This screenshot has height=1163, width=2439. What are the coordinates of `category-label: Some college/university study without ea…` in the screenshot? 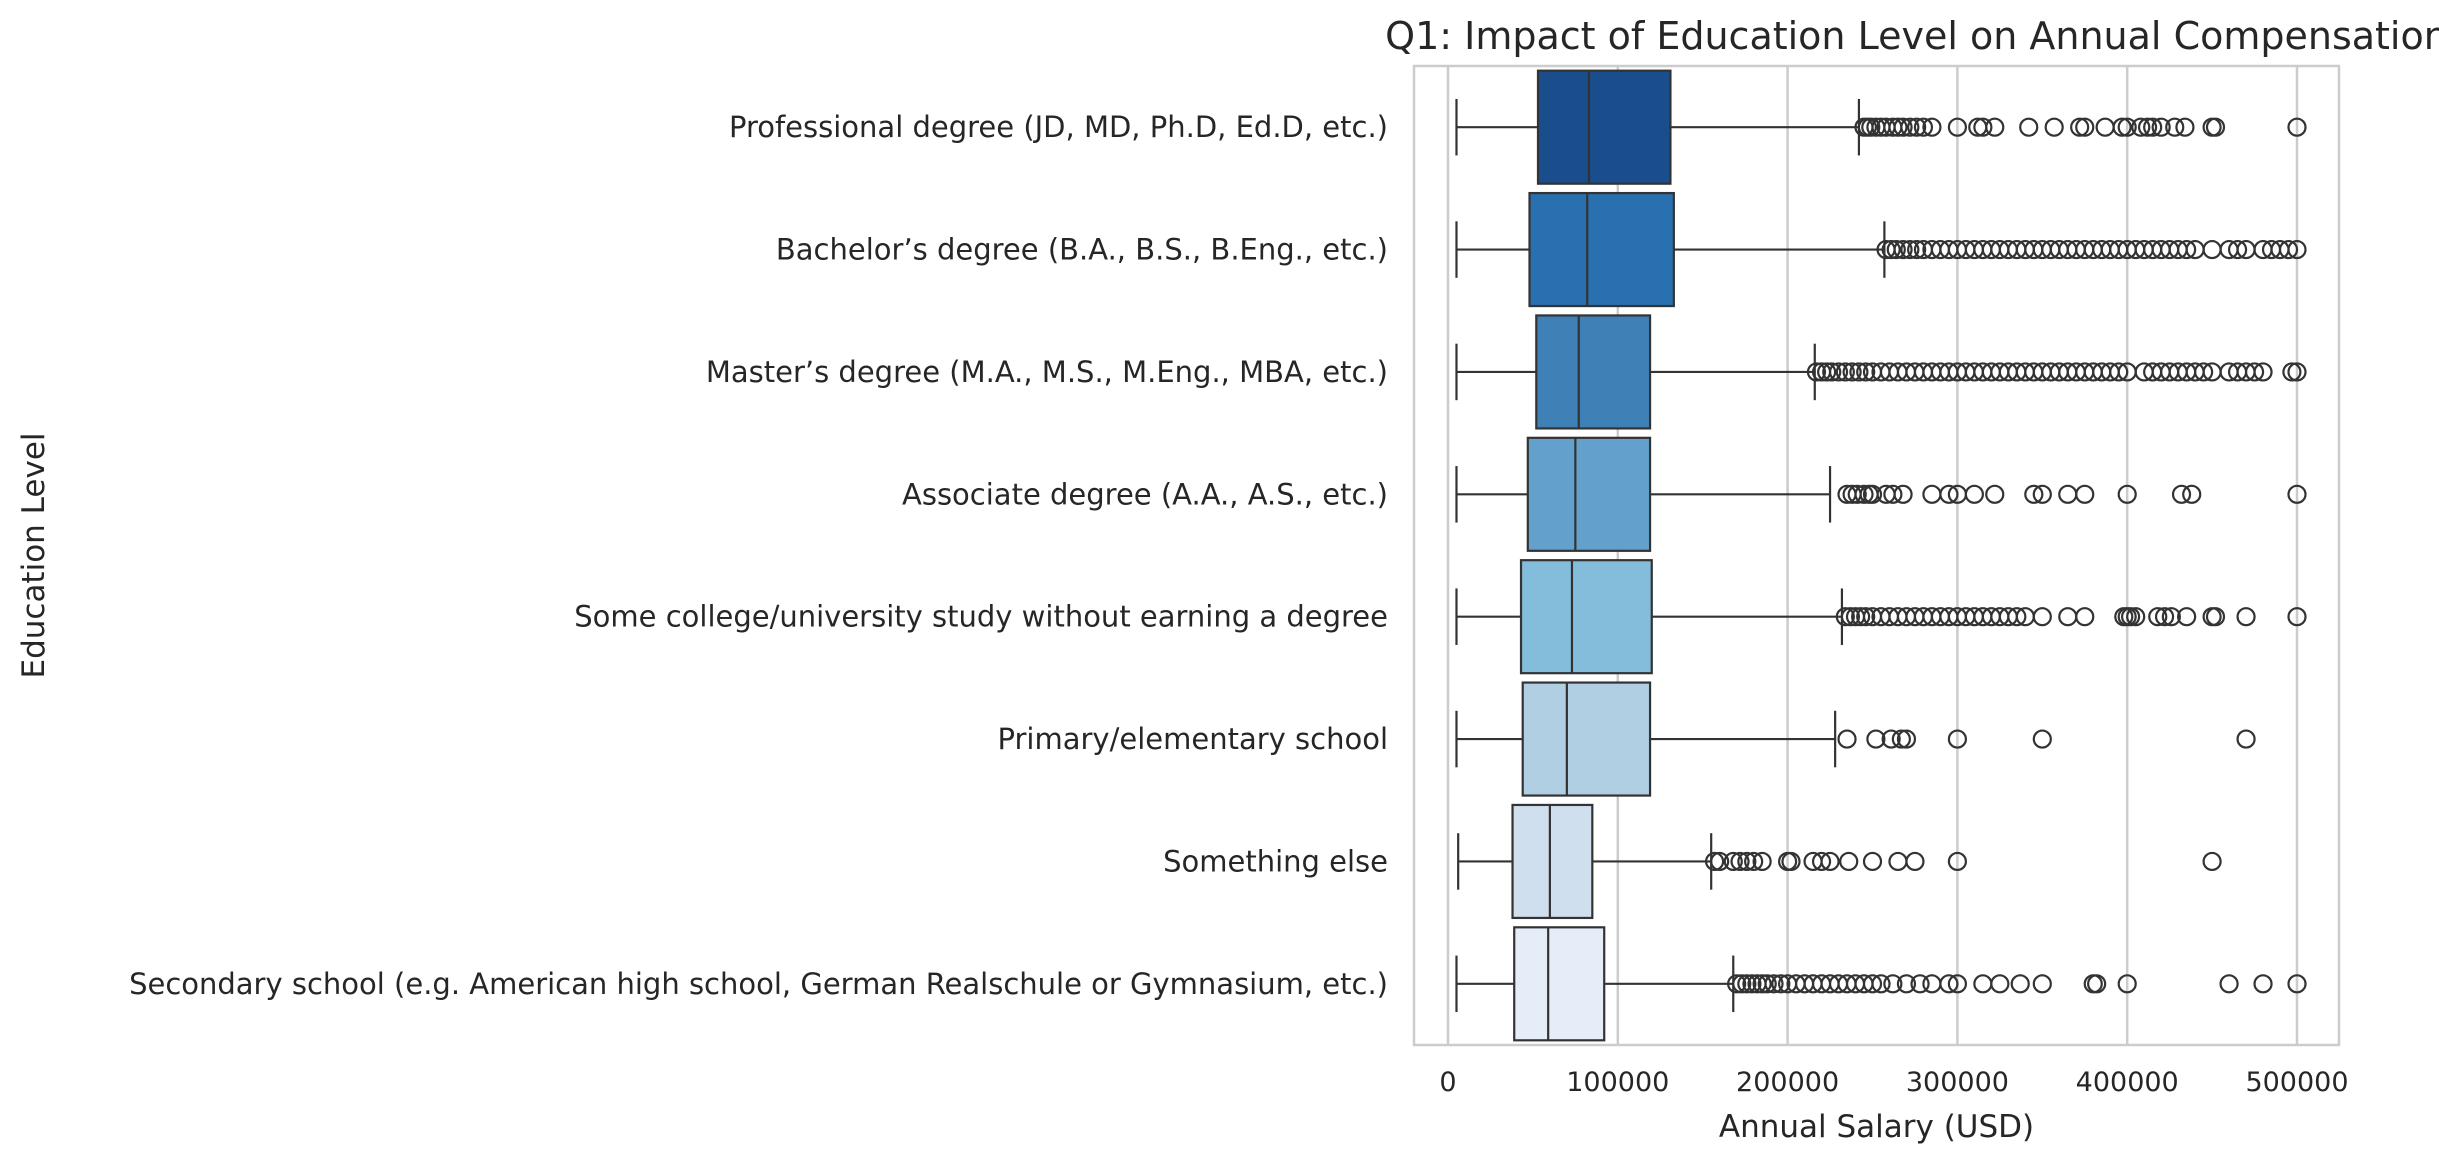 It's located at (981, 617).